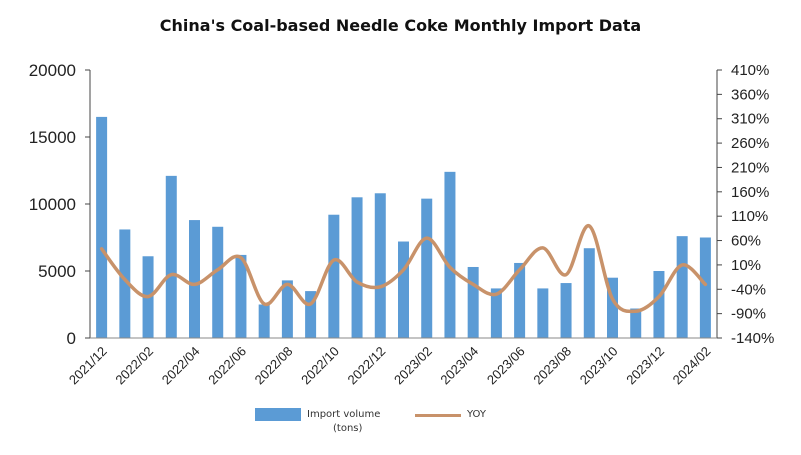  I want to click on bar-2023/05, so click(496, 313).